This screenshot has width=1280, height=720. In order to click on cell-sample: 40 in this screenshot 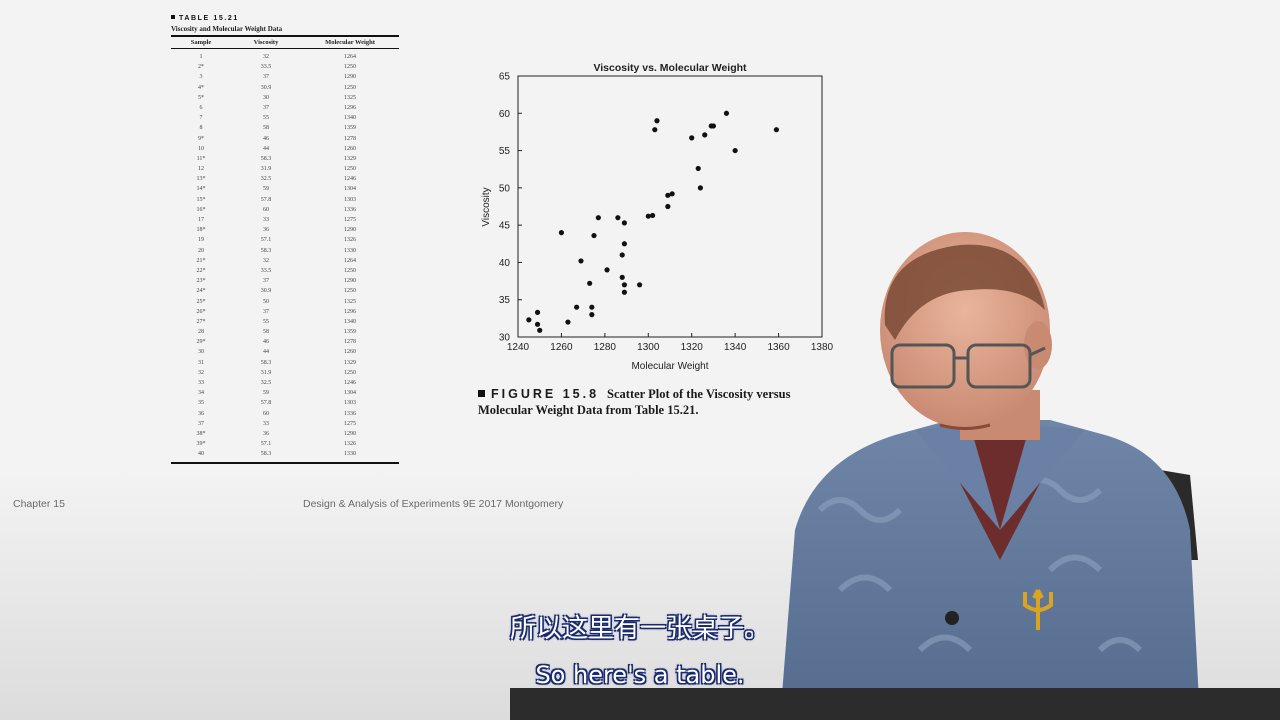, I will do `click(201, 454)`.